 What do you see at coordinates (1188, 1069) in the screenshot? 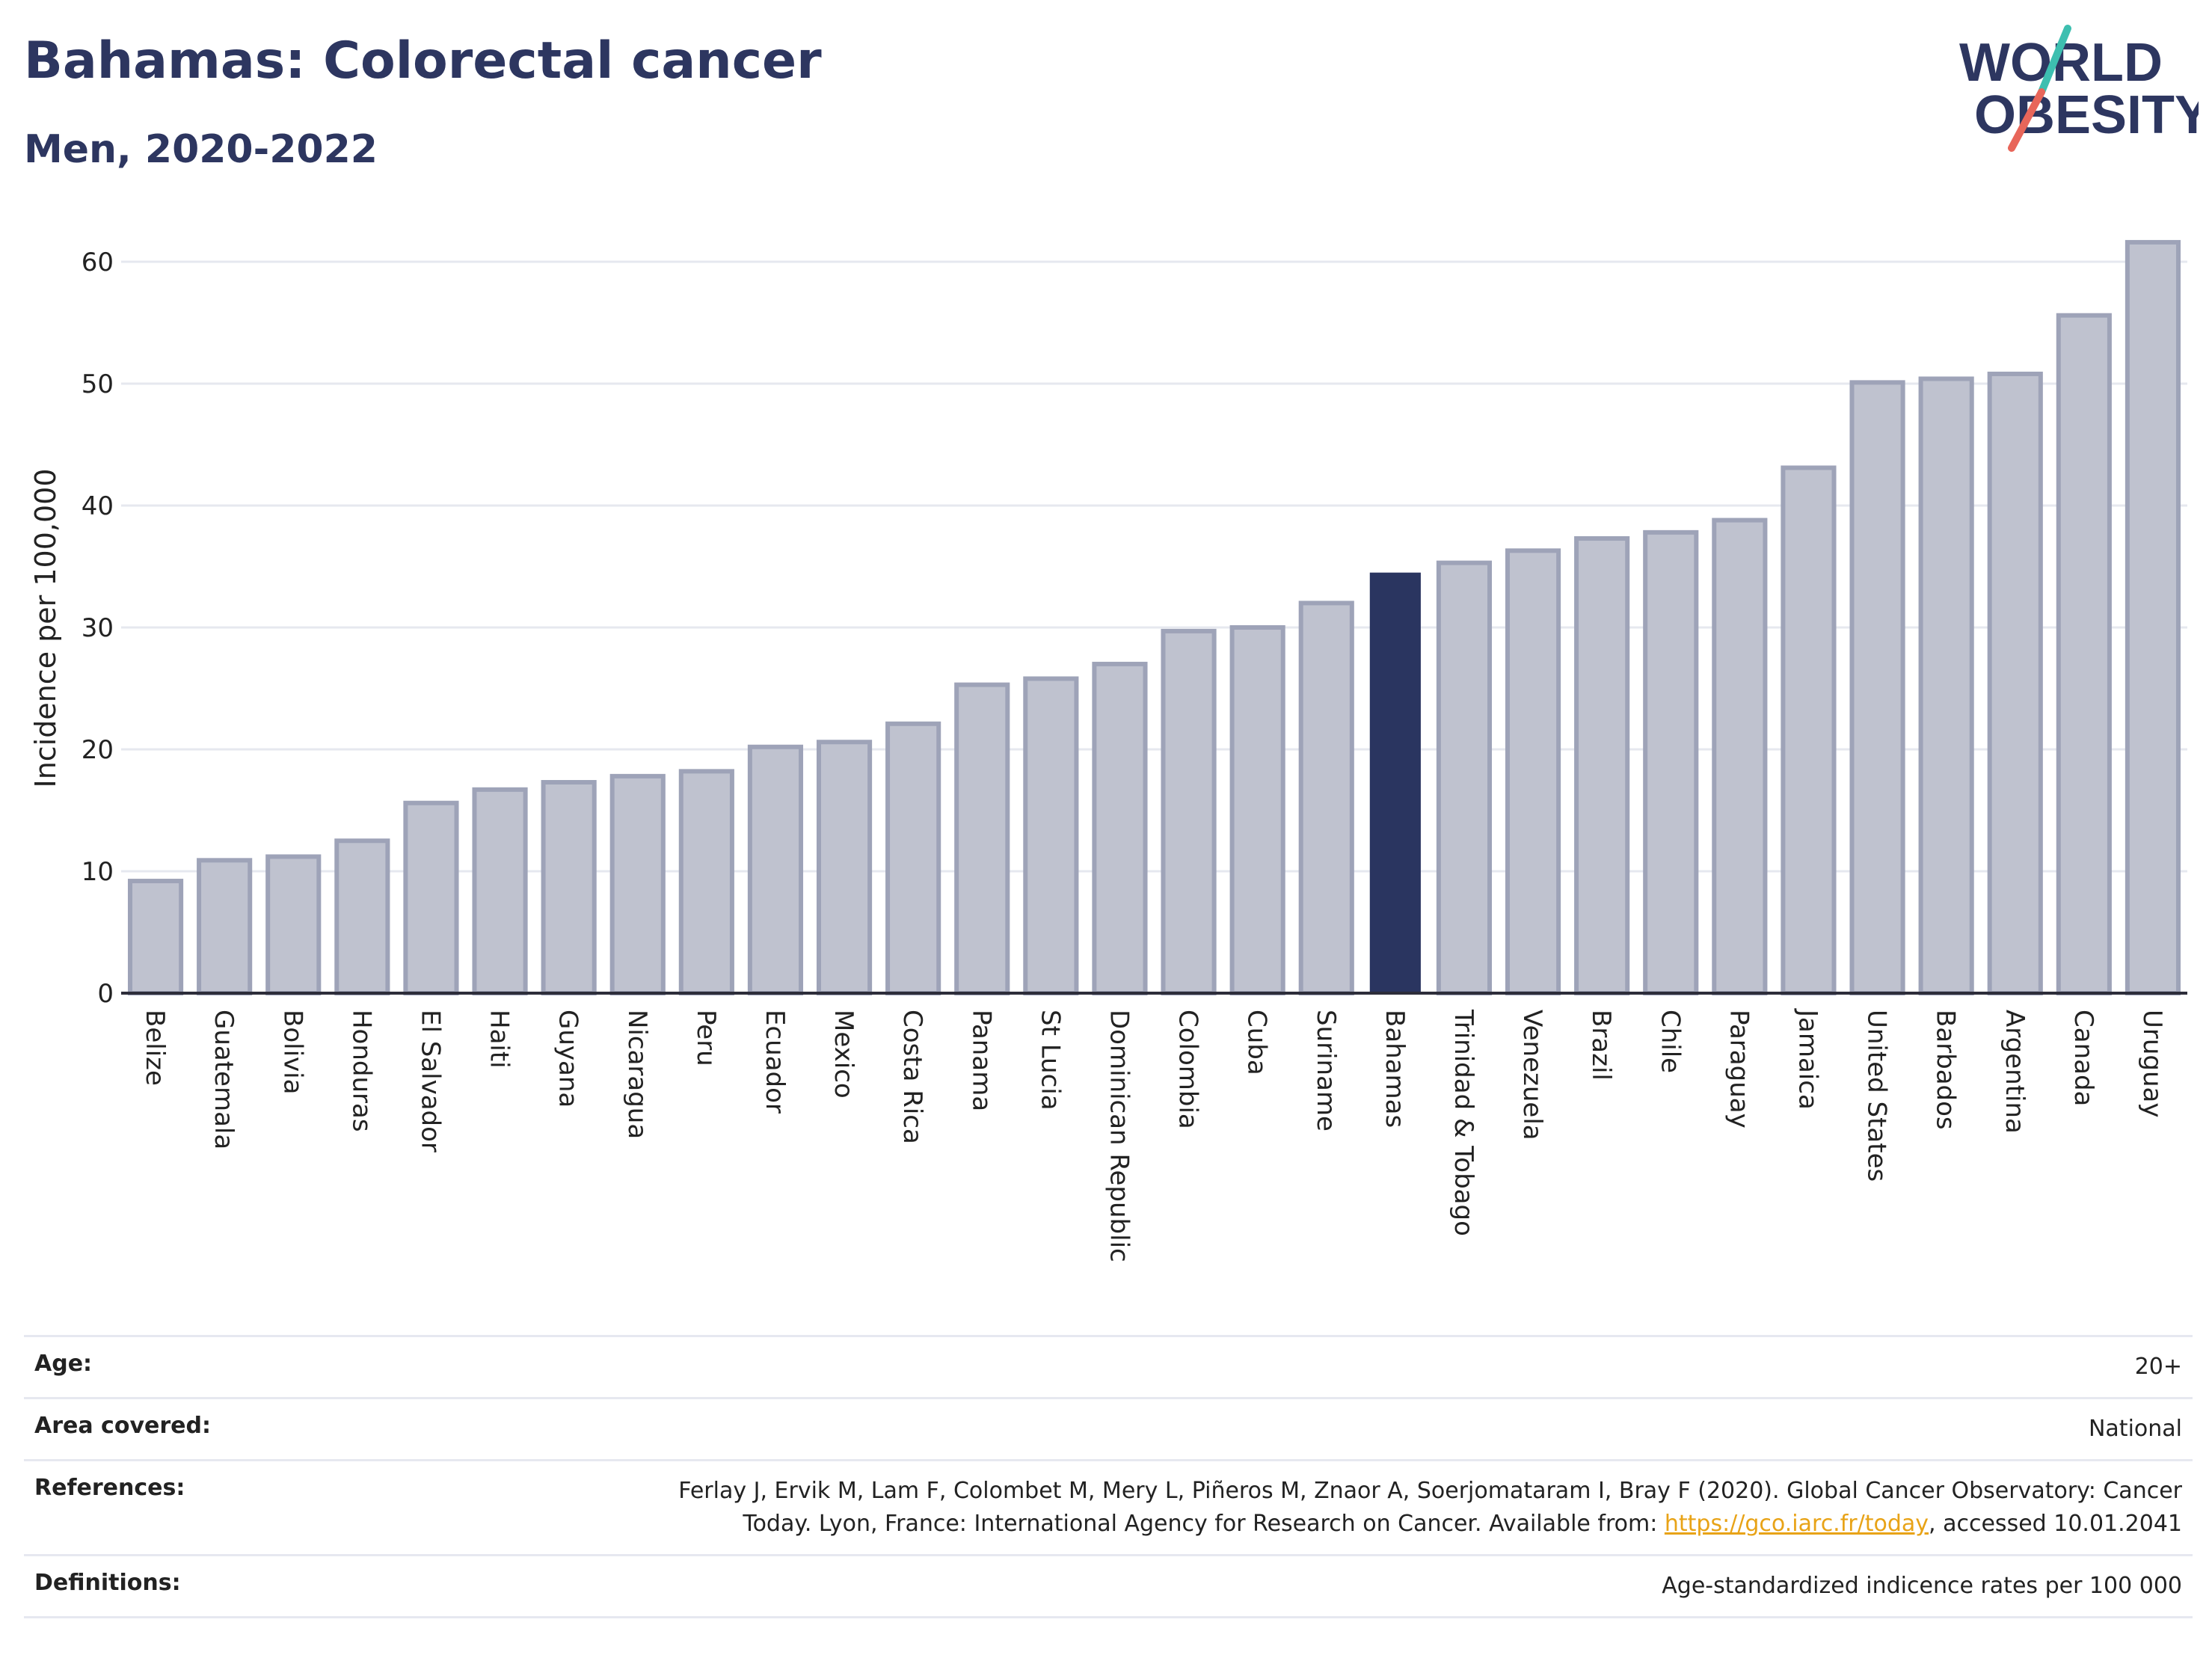
I see `x-tick-label: Colombia` at bounding box center [1188, 1069].